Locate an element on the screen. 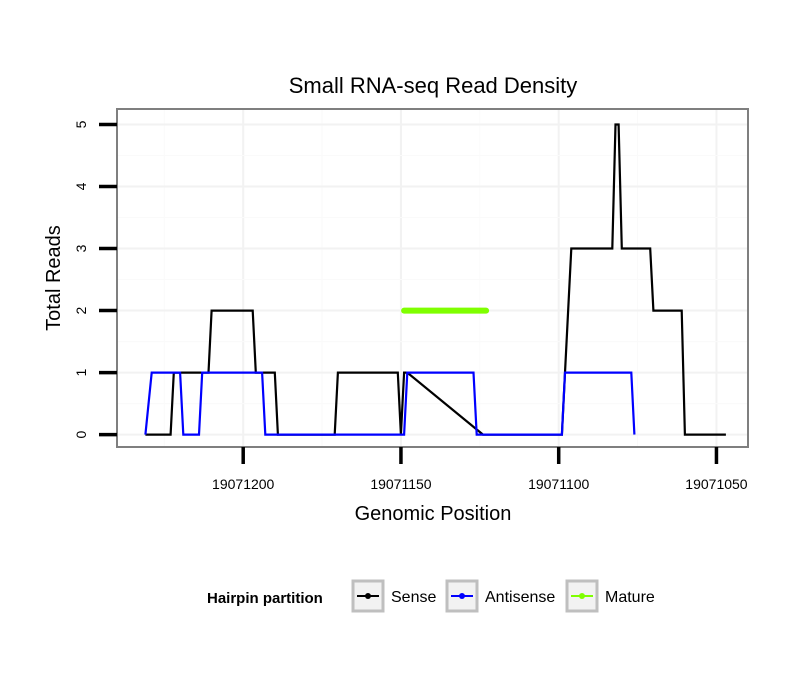 The width and height of the screenshot is (810, 690). y-tick-label: 4 is located at coordinates (81, 186).